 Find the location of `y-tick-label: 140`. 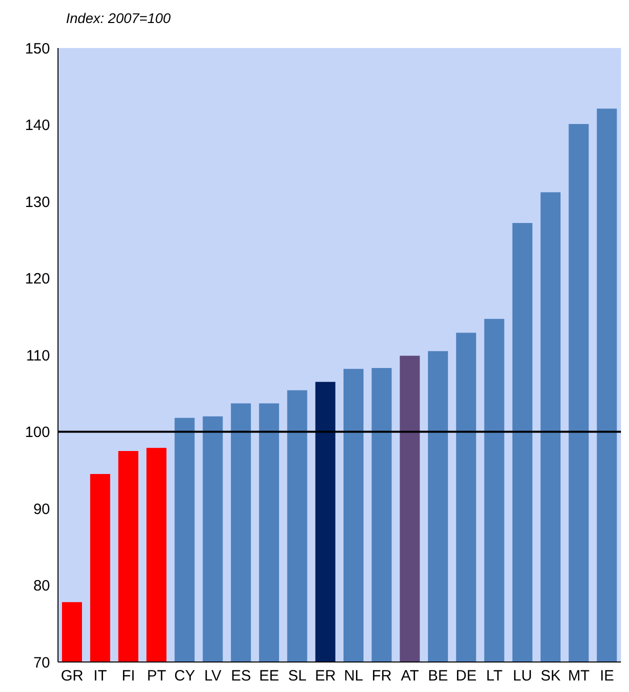

y-tick-label: 140 is located at coordinates (37, 125).